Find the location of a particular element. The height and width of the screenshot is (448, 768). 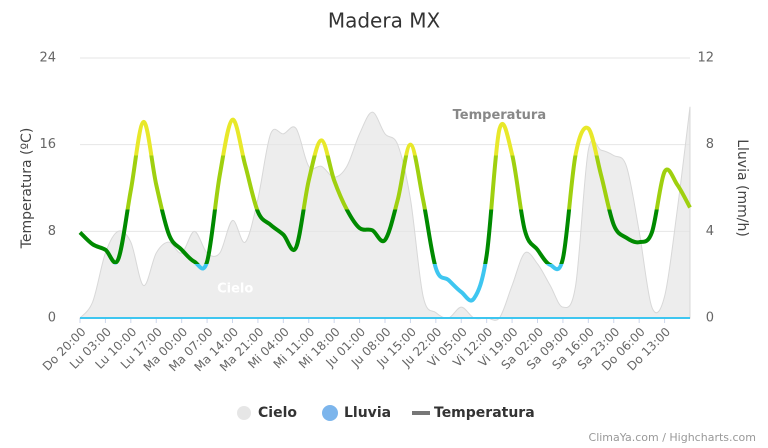

legend-label: Temperatura is located at coordinates (484, 413).